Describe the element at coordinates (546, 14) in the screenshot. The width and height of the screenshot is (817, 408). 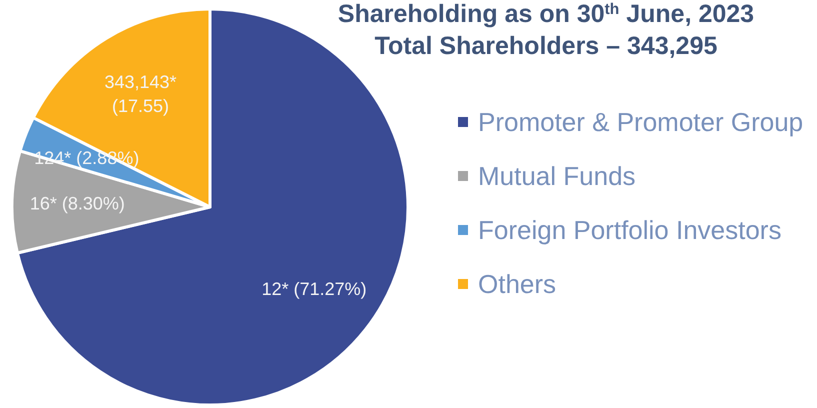
I see `chart-title: Shareholding as on 30$^{th}$ June, 2023` at that location.